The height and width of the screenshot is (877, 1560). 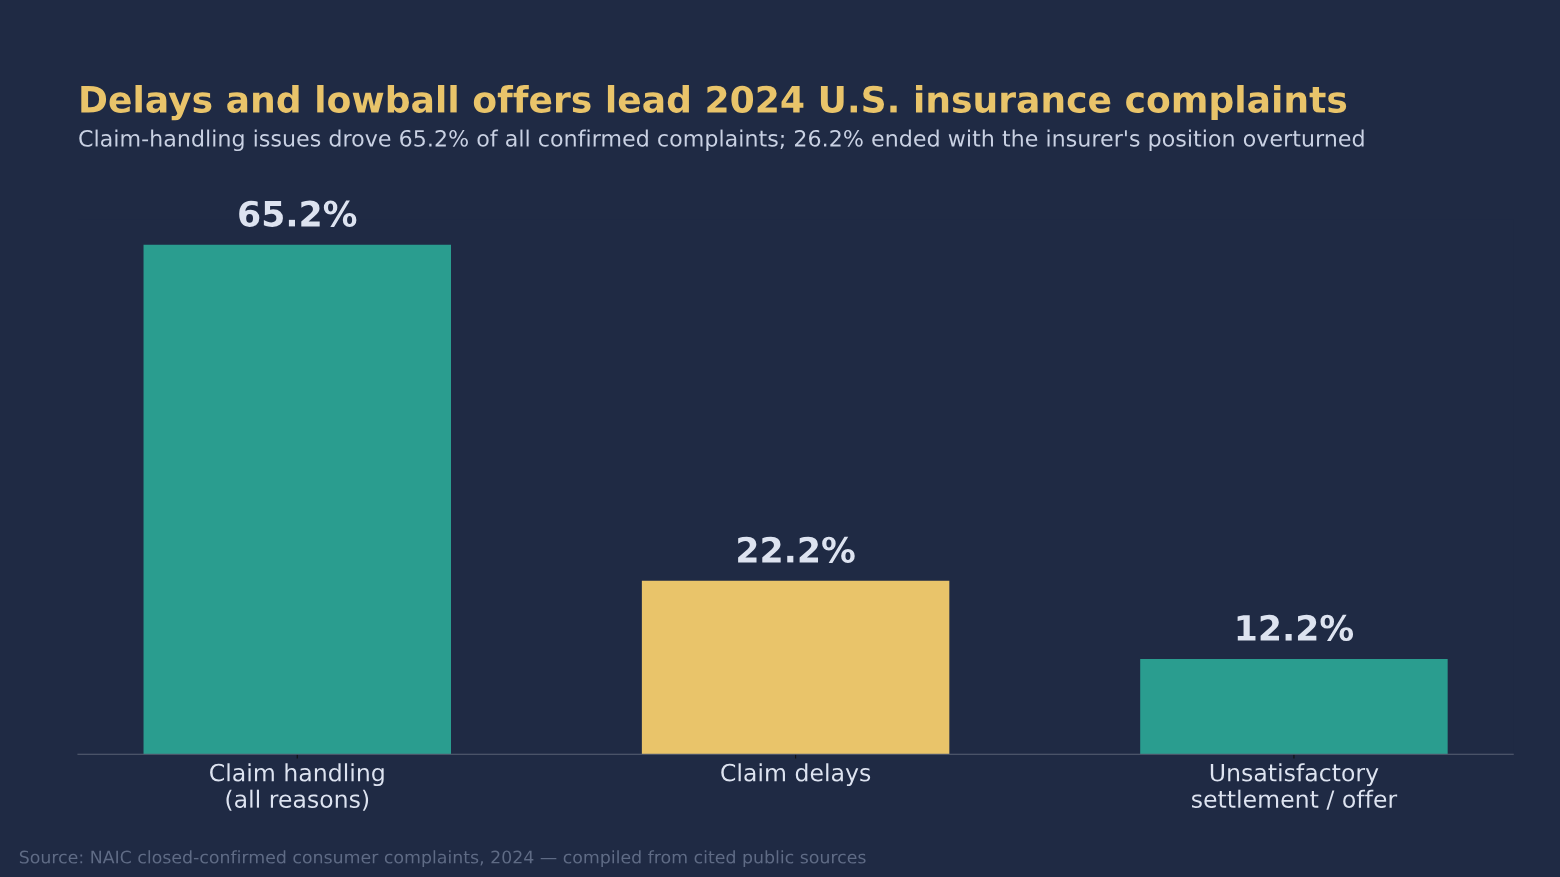 What do you see at coordinates (1295, 628) in the screenshot?
I see `data-label: 12.2%` at bounding box center [1295, 628].